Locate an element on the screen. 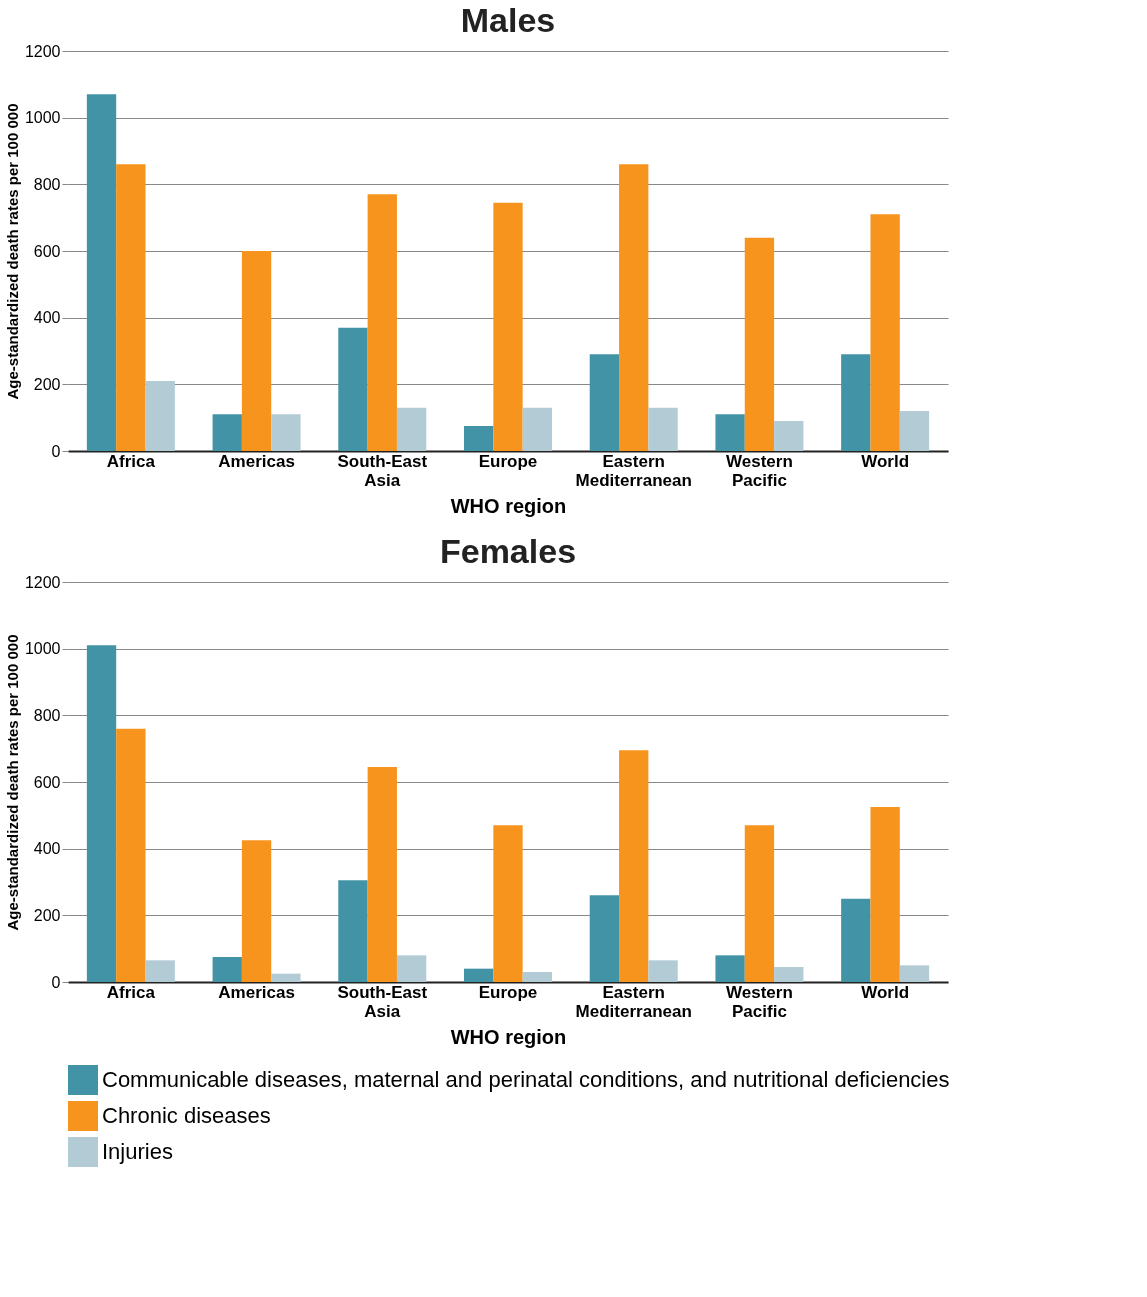 Image resolution: width=1147 pixels, height=1297 pixels. legend-label: Injuries is located at coordinates (137, 1151).